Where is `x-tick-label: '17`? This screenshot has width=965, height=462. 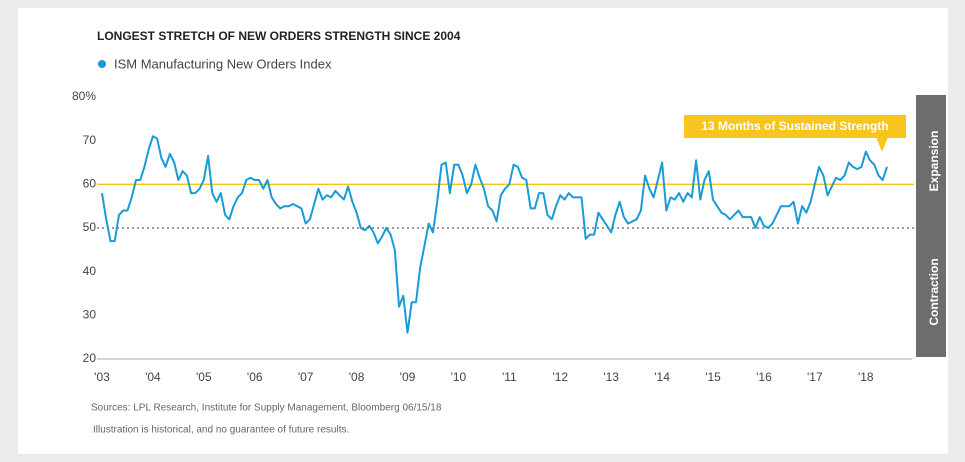 x-tick-label: '17 is located at coordinates (815, 377).